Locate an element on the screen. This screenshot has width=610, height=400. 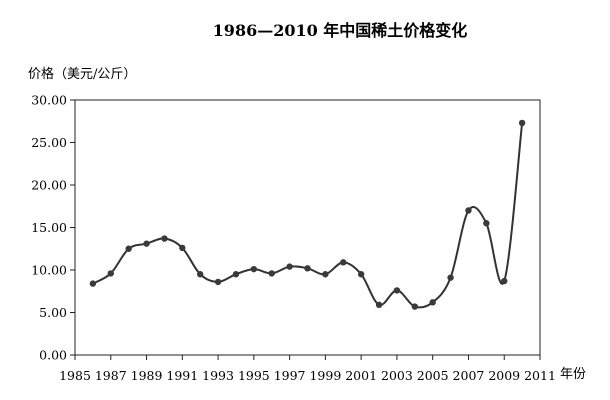
x-tick-label: 1989 is located at coordinates (147, 375).